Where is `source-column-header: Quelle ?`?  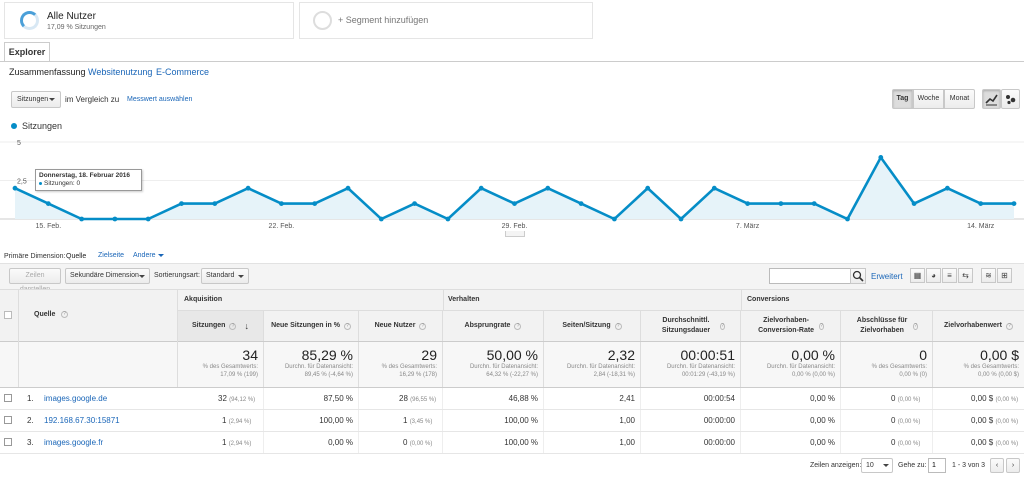
source-column-header: Quelle ? is located at coordinates (98, 315).